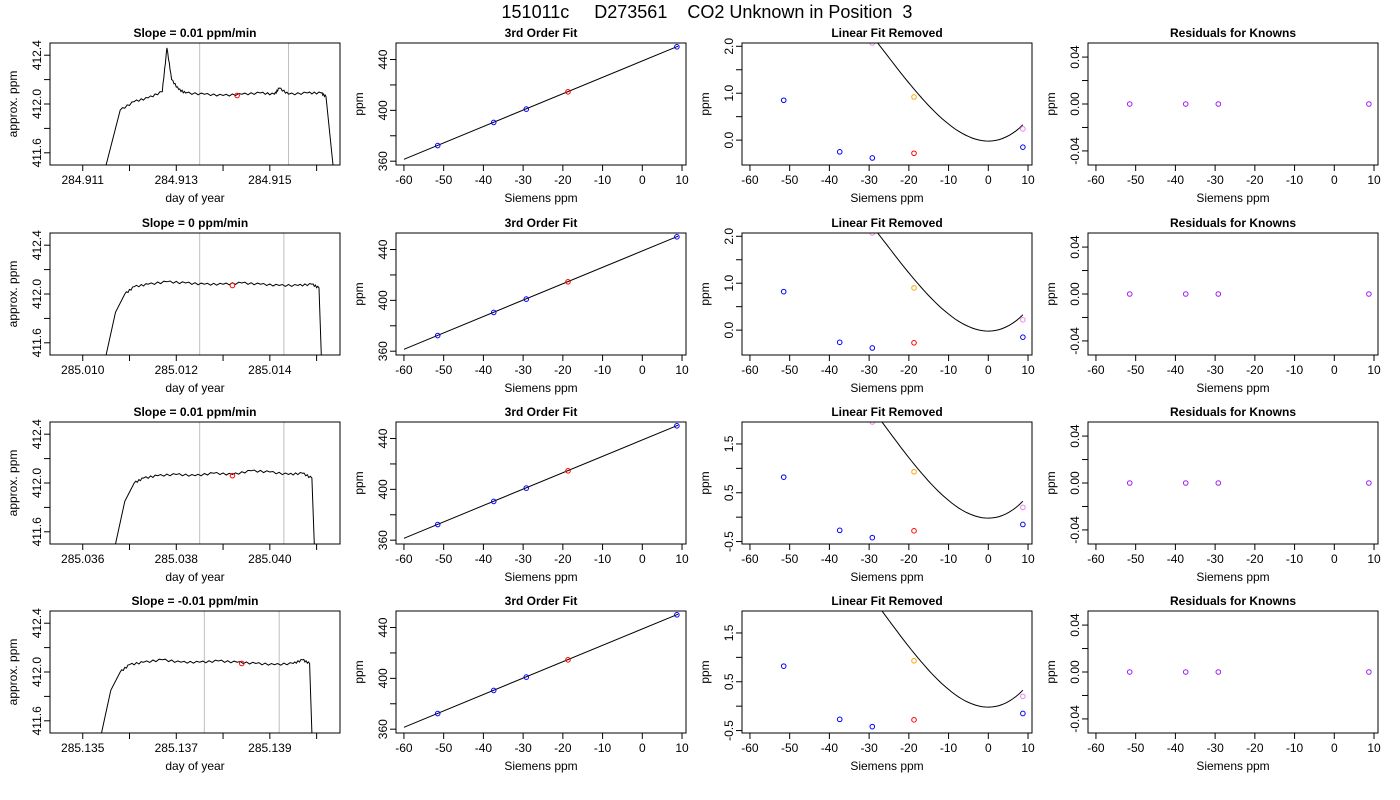 This screenshot has width=1400, height=800. I want to click on y-tick-label: 0.0, so click(729, 139).